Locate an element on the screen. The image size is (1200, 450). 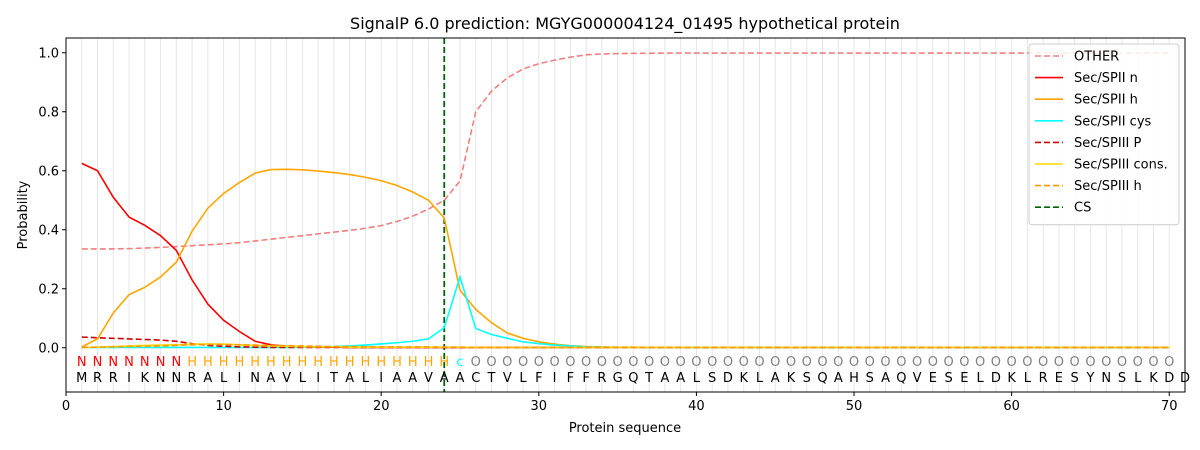
y-tick-label: 0.4 is located at coordinates (48, 230).